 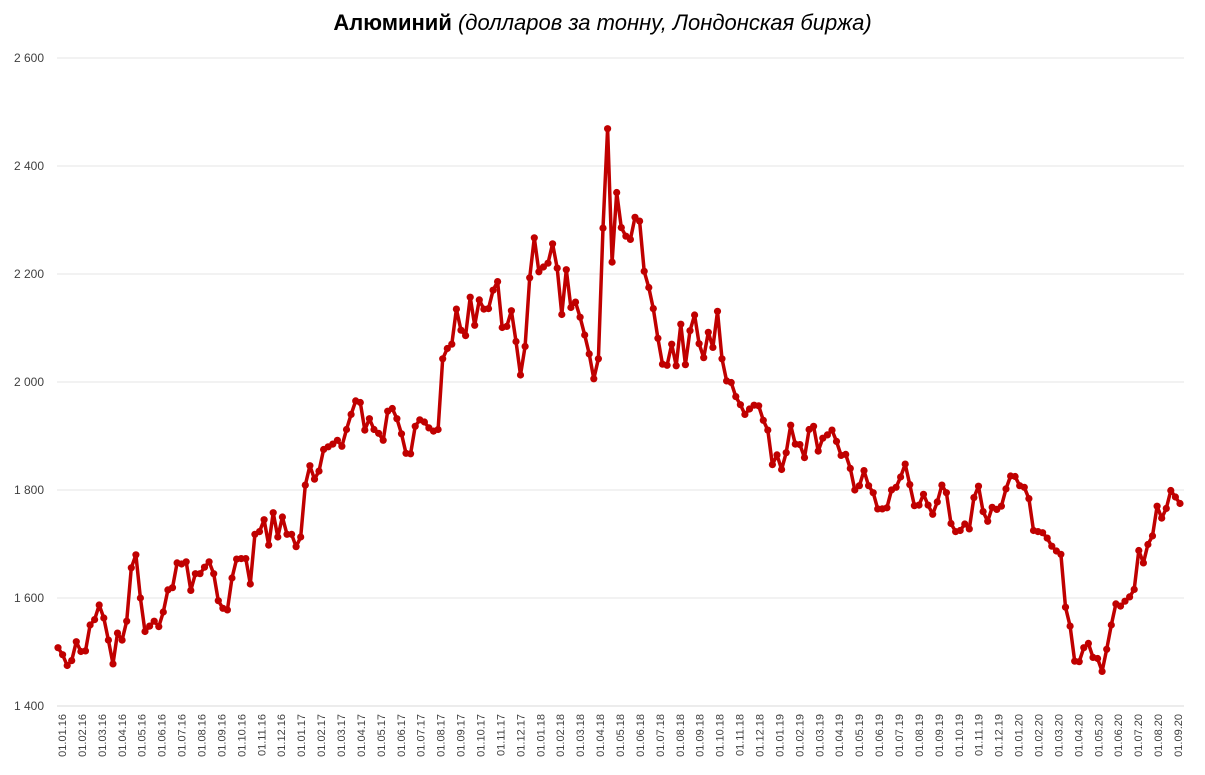 What do you see at coordinates (820, 735) in the screenshot?
I see `x-tick-label: 01.03.19` at bounding box center [820, 735].